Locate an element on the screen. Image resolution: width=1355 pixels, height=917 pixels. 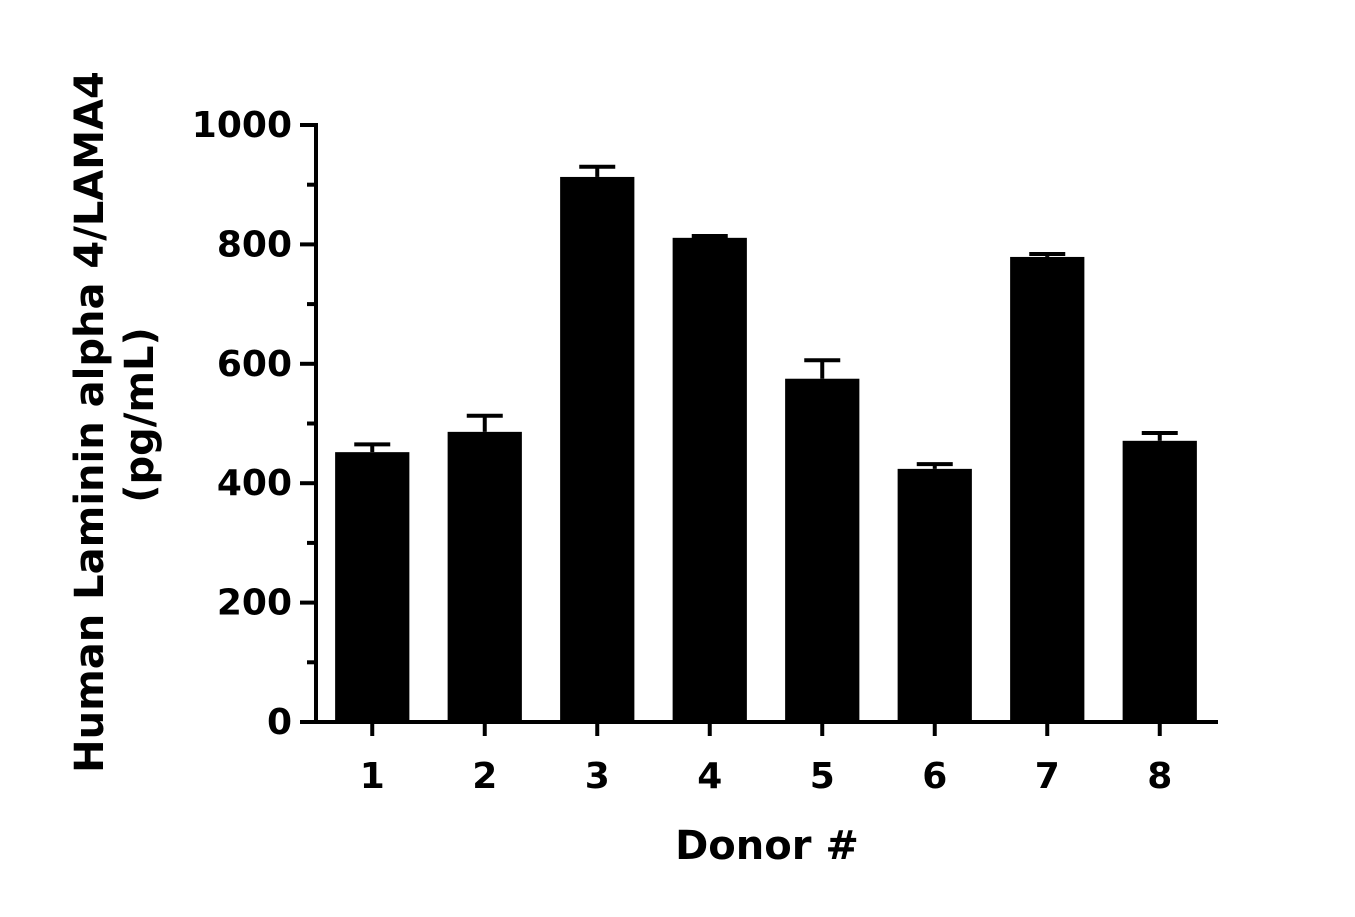
x-tick-label: 8 is located at coordinates (1159, 776).